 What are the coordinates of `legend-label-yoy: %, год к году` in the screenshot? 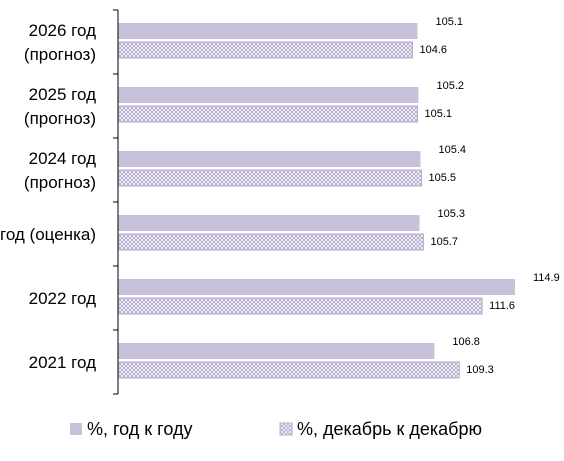 It's located at (139, 429).